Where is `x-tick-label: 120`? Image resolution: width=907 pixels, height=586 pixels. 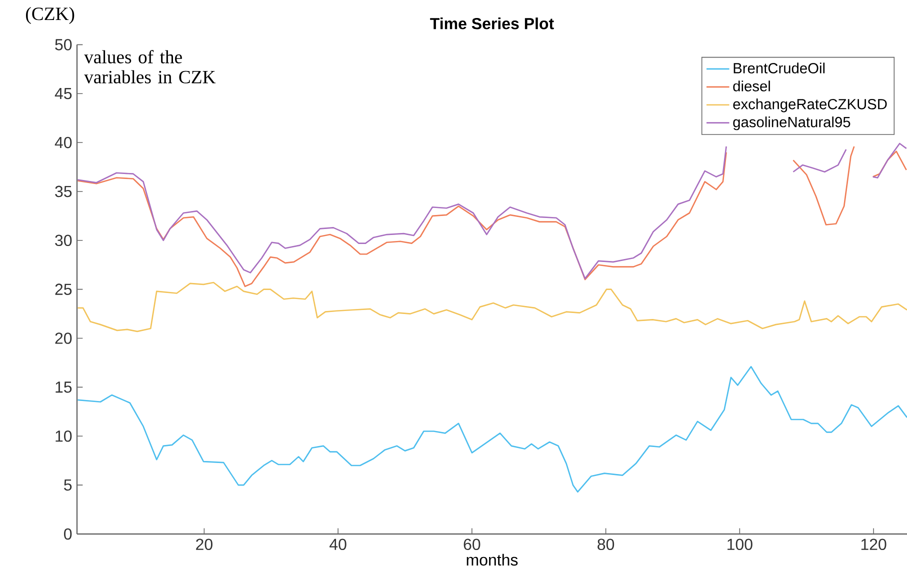
x-tick-label: 120 is located at coordinates (873, 544).